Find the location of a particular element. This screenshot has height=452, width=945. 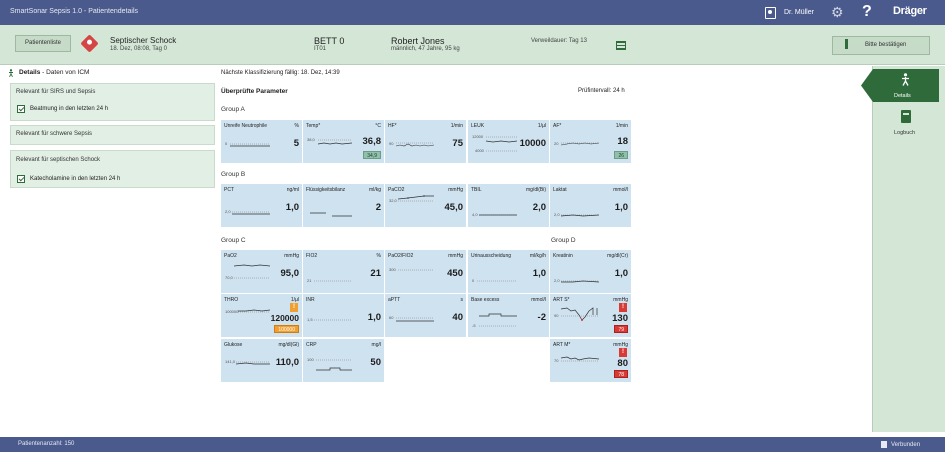

exclamation-icon is located at coordinates (846, 45).